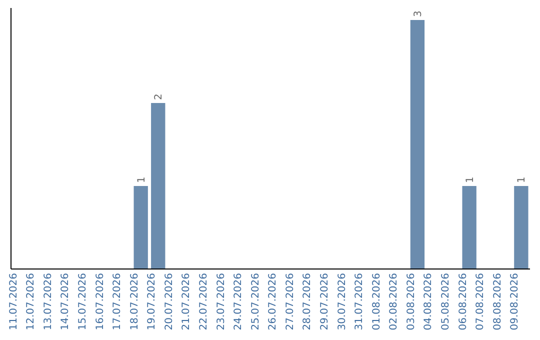  What do you see at coordinates (273, 301) in the screenshot?
I see `x-tick-label: 26.07.2026` at bounding box center [273, 301].